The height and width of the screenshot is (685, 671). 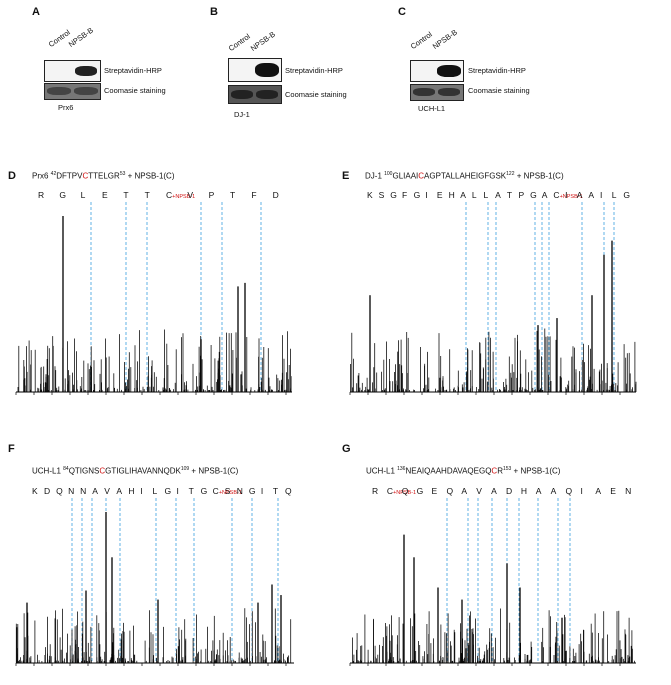 I want to click on panel-letter: E, so click(x=346, y=176).